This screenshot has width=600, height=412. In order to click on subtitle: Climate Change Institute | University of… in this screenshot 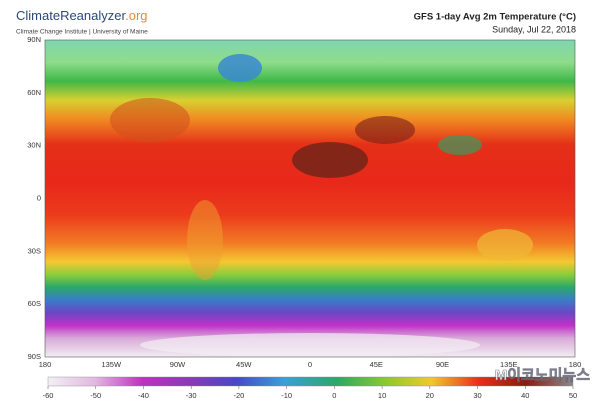, I will do `click(82, 32)`.